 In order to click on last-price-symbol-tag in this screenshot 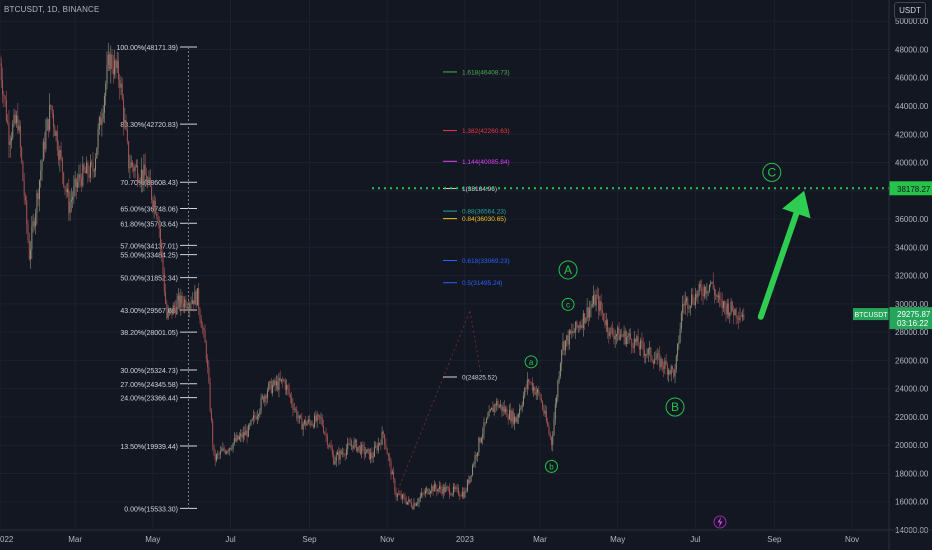, I will do `click(871, 314)`.